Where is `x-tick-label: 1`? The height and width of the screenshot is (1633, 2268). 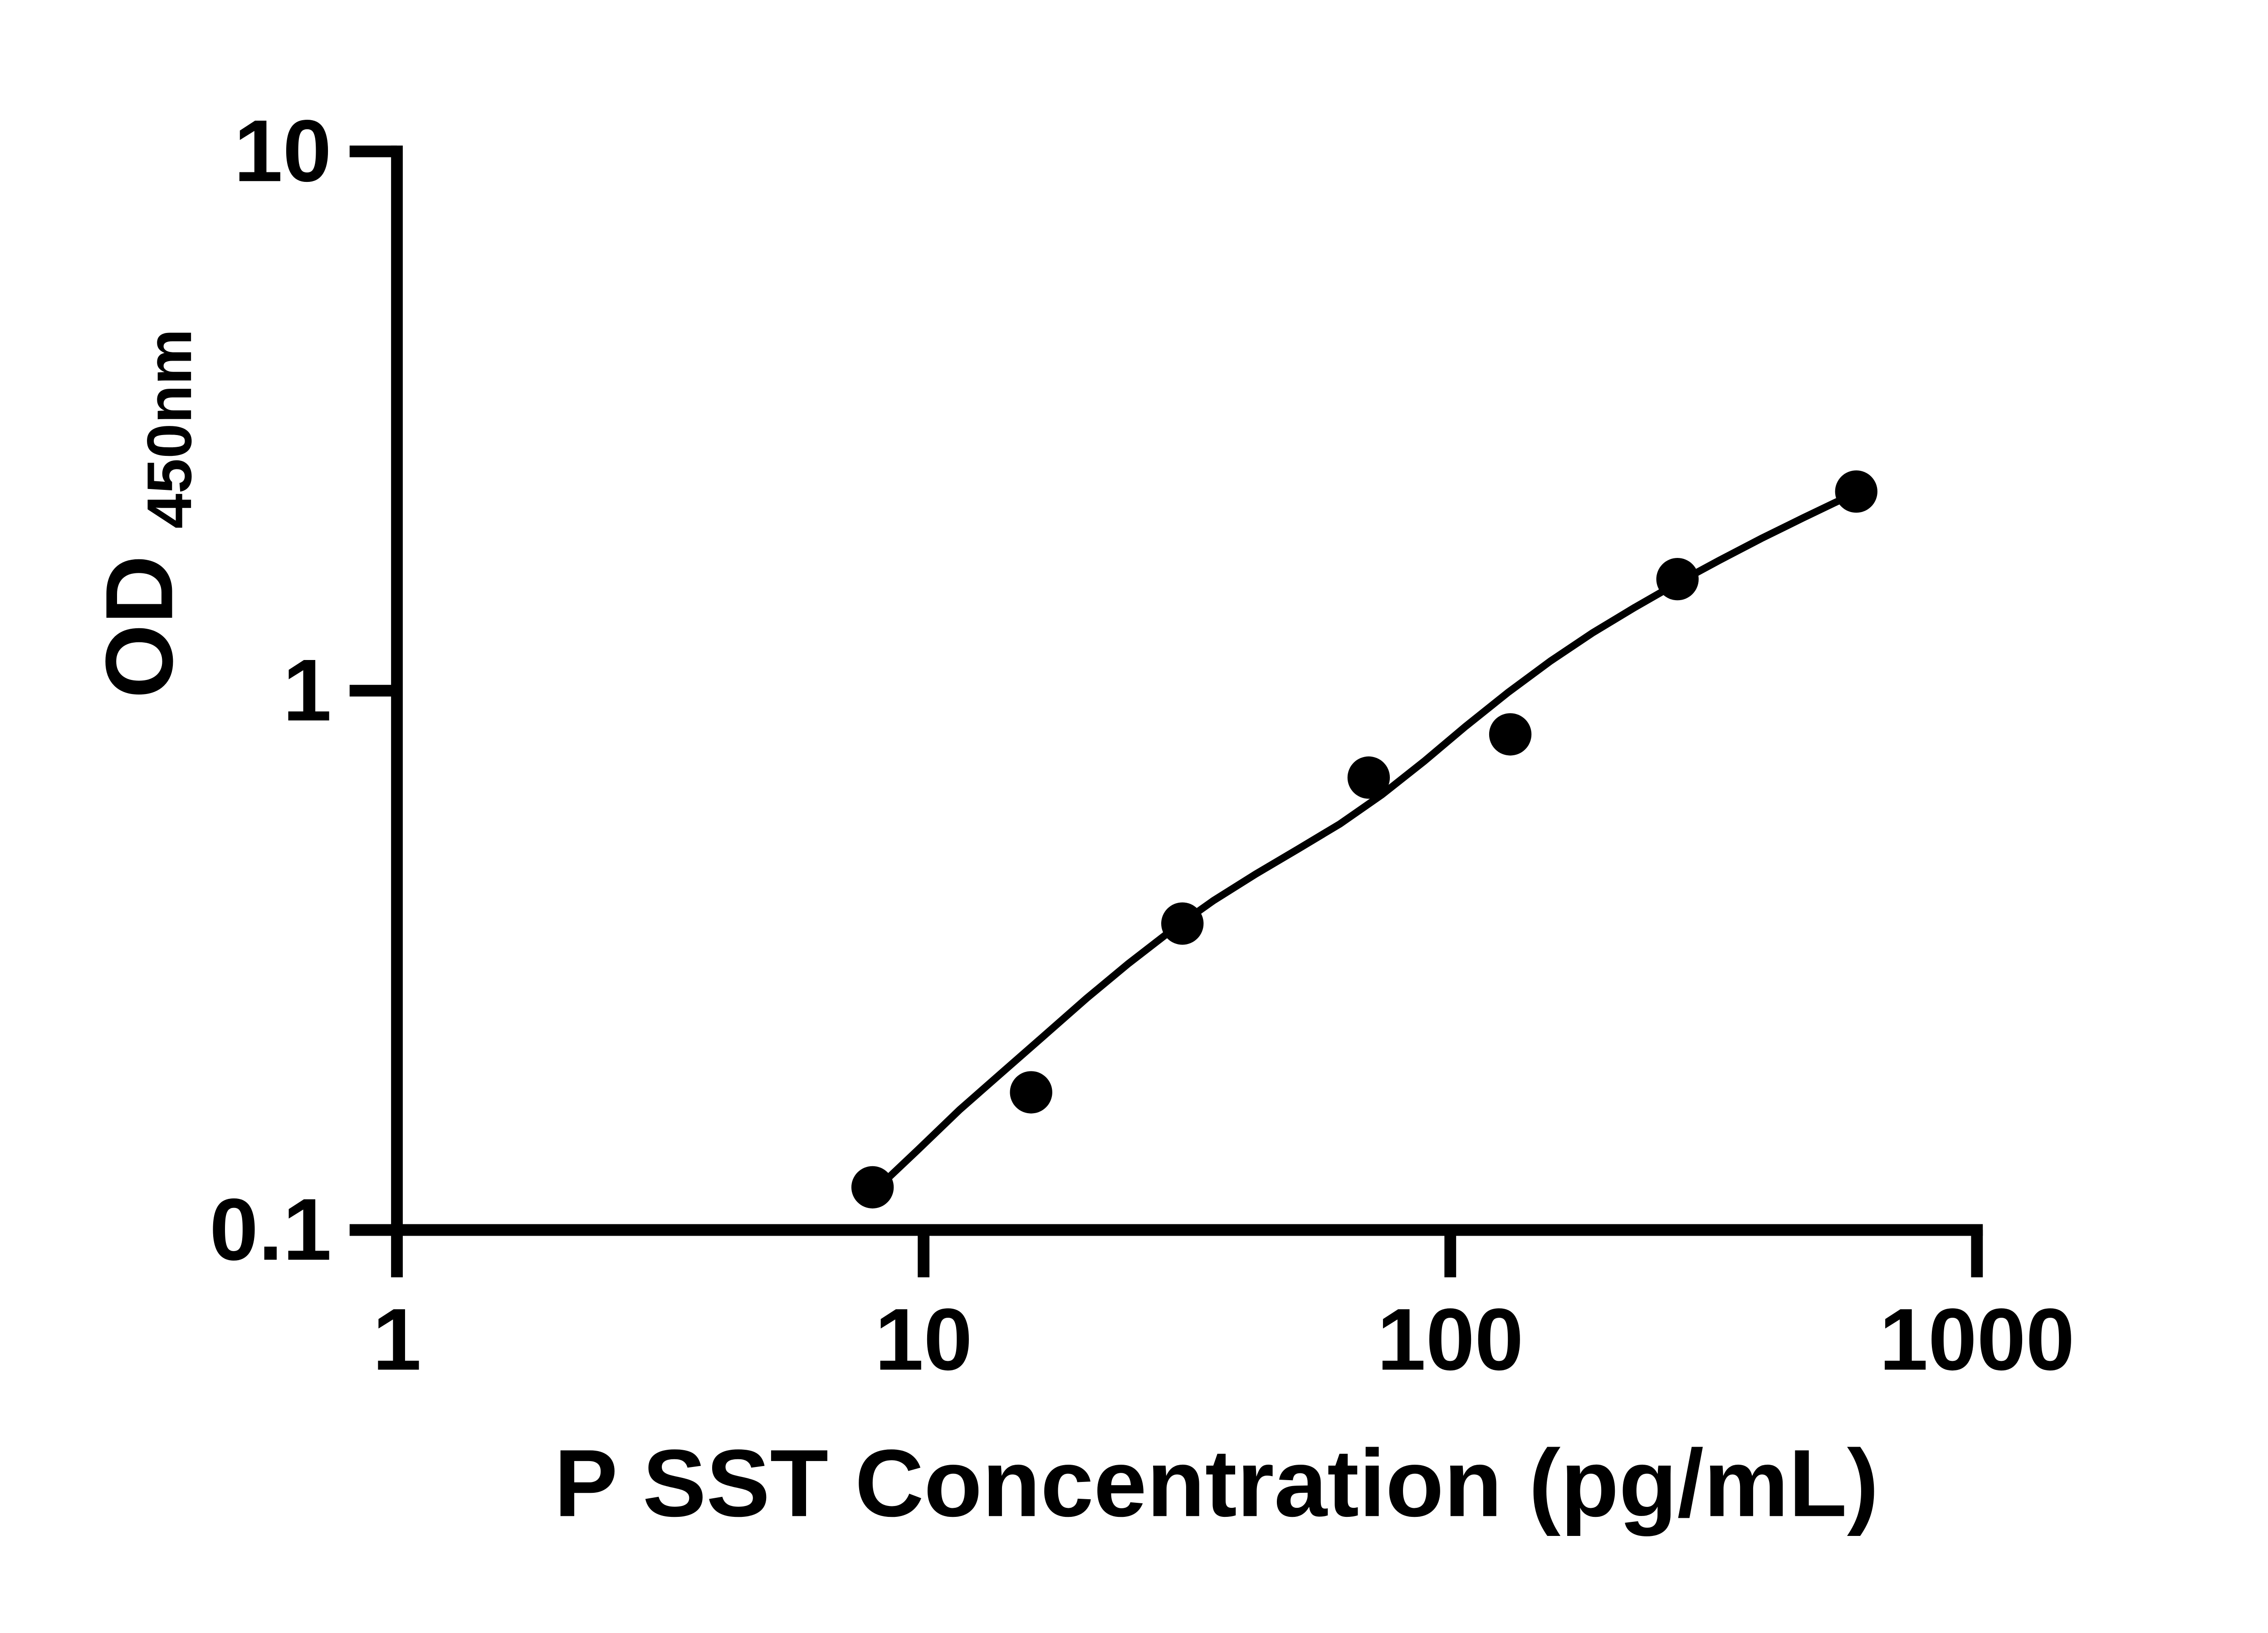 x-tick-label: 1 is located at coordinates (397, 1340).